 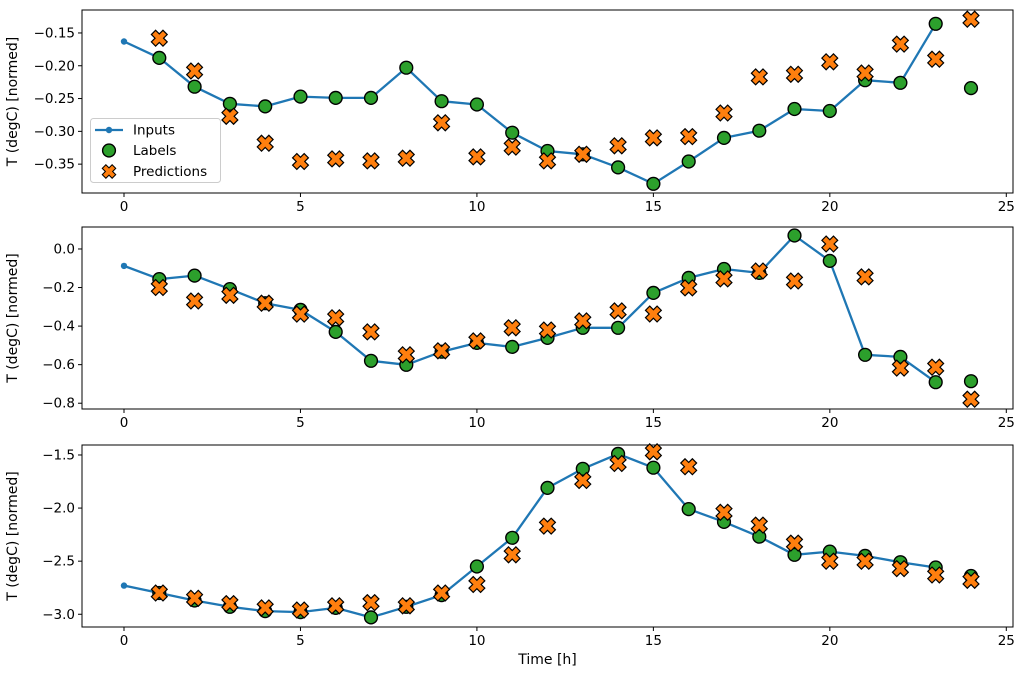 What do you see at coordinates (13, 102) in the screenshot?
I see `y-axis-label: T (degC) [normed]` at bounding box center [13, 102].